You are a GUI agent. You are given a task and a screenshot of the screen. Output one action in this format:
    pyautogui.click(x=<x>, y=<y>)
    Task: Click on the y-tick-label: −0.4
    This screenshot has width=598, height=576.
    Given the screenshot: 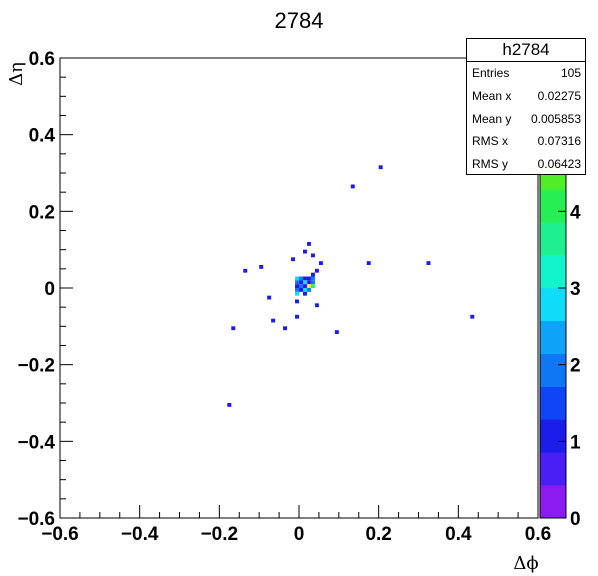 What is the action you would take?
    pyautogui.click(x=36, y=442)
    